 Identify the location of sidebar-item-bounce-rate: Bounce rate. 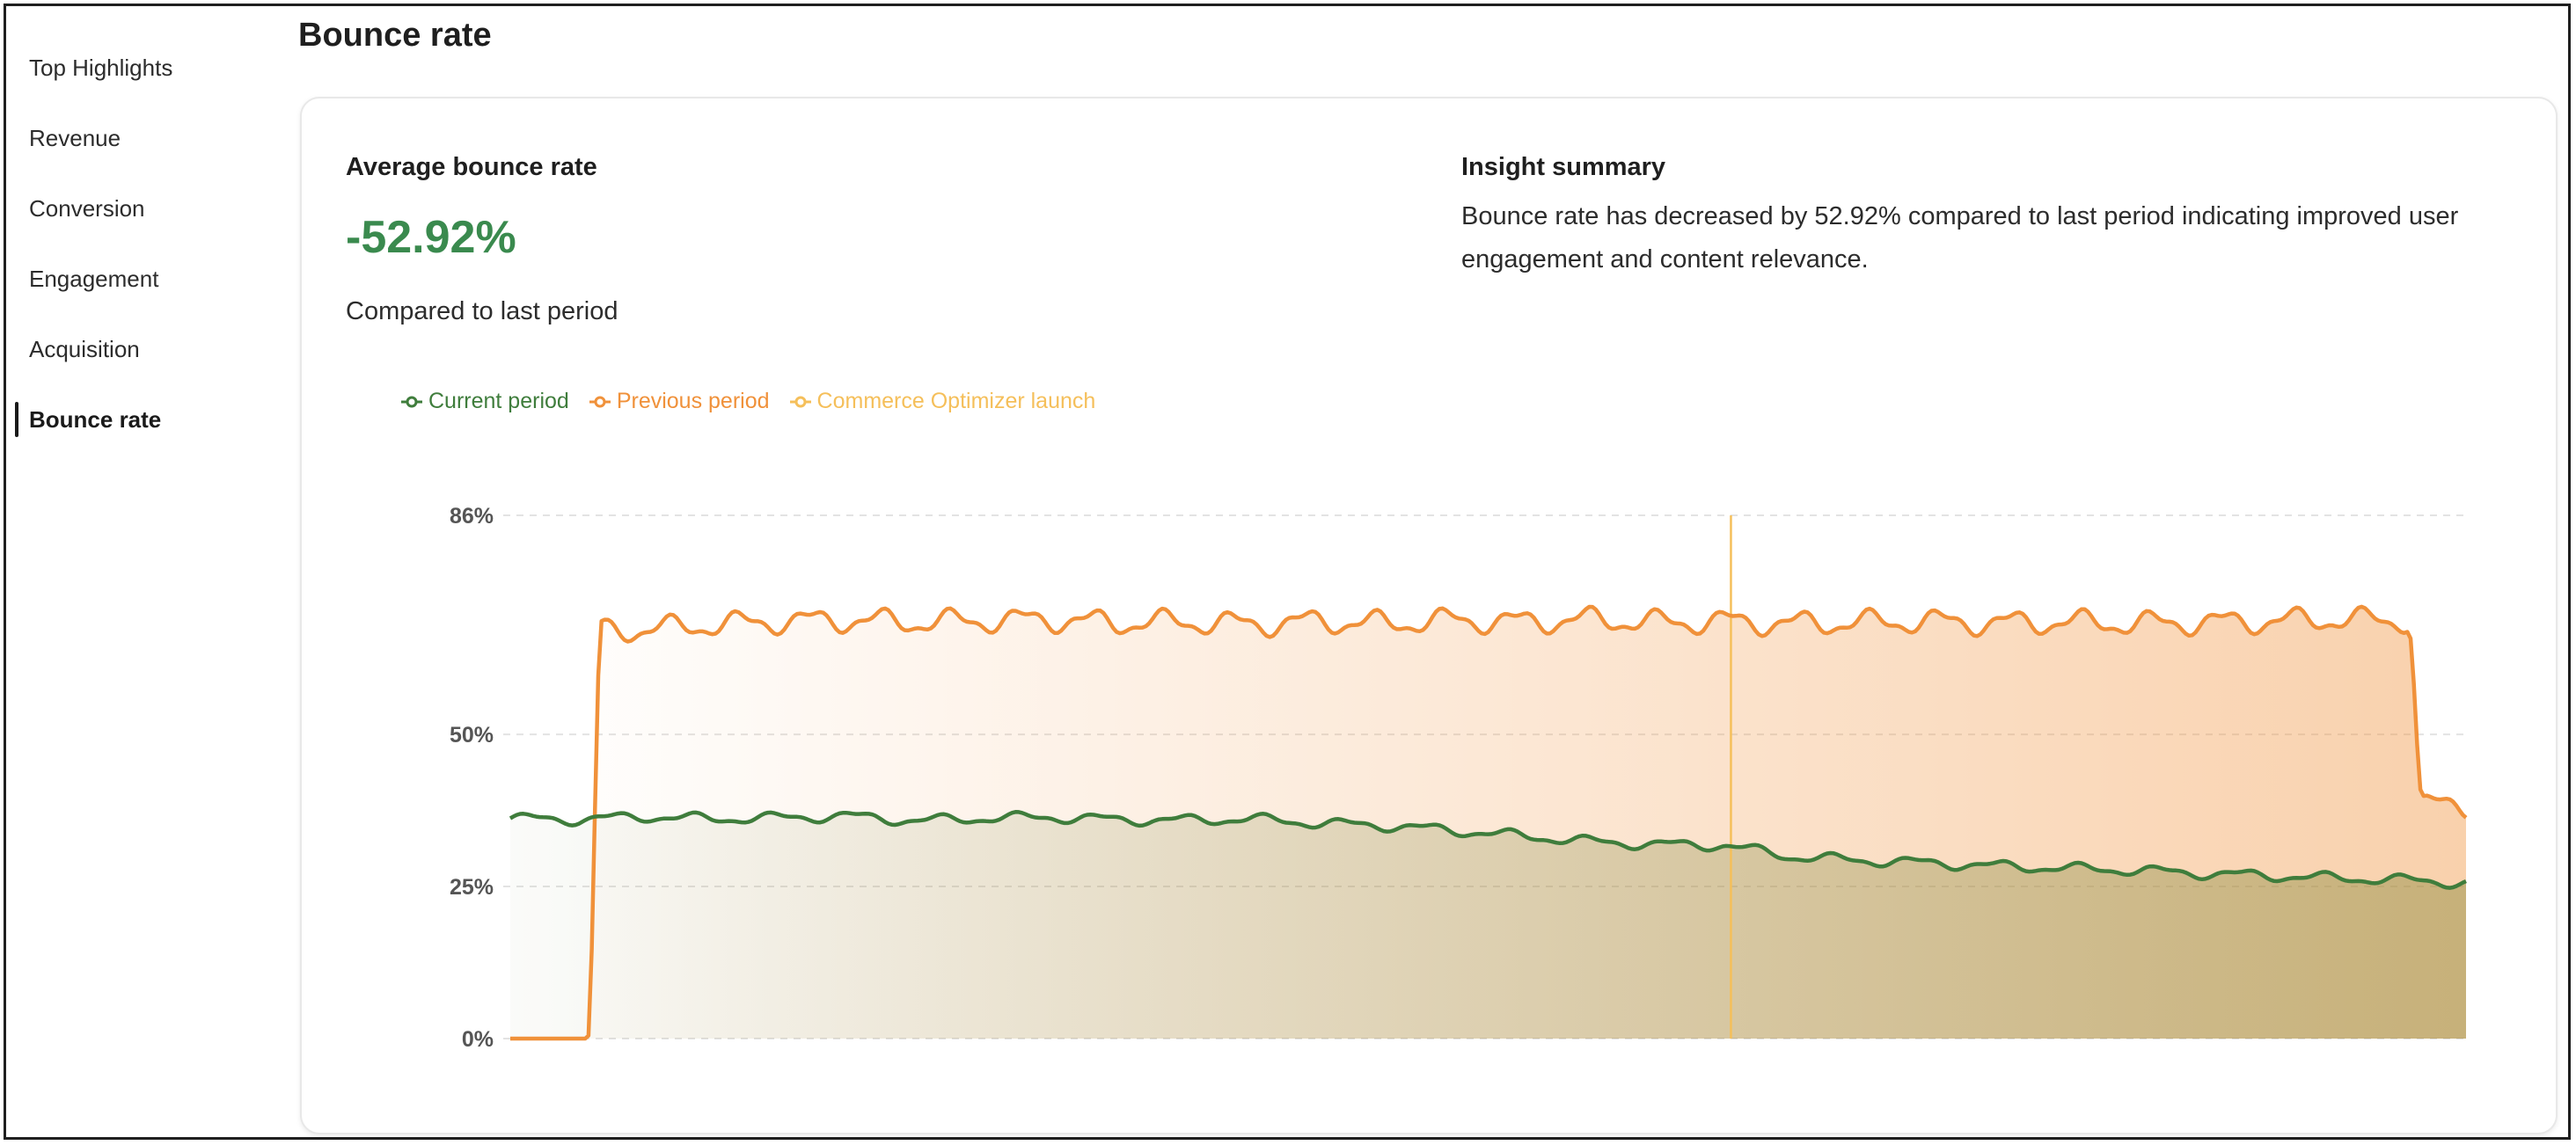
(138, 428).